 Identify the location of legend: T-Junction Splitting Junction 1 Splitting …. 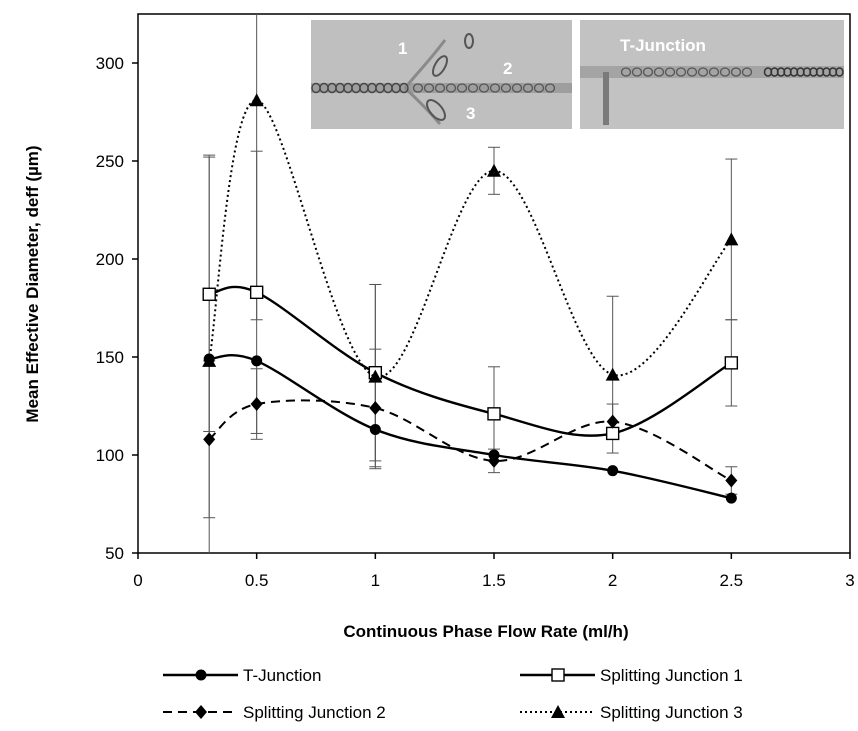
(453, 694).